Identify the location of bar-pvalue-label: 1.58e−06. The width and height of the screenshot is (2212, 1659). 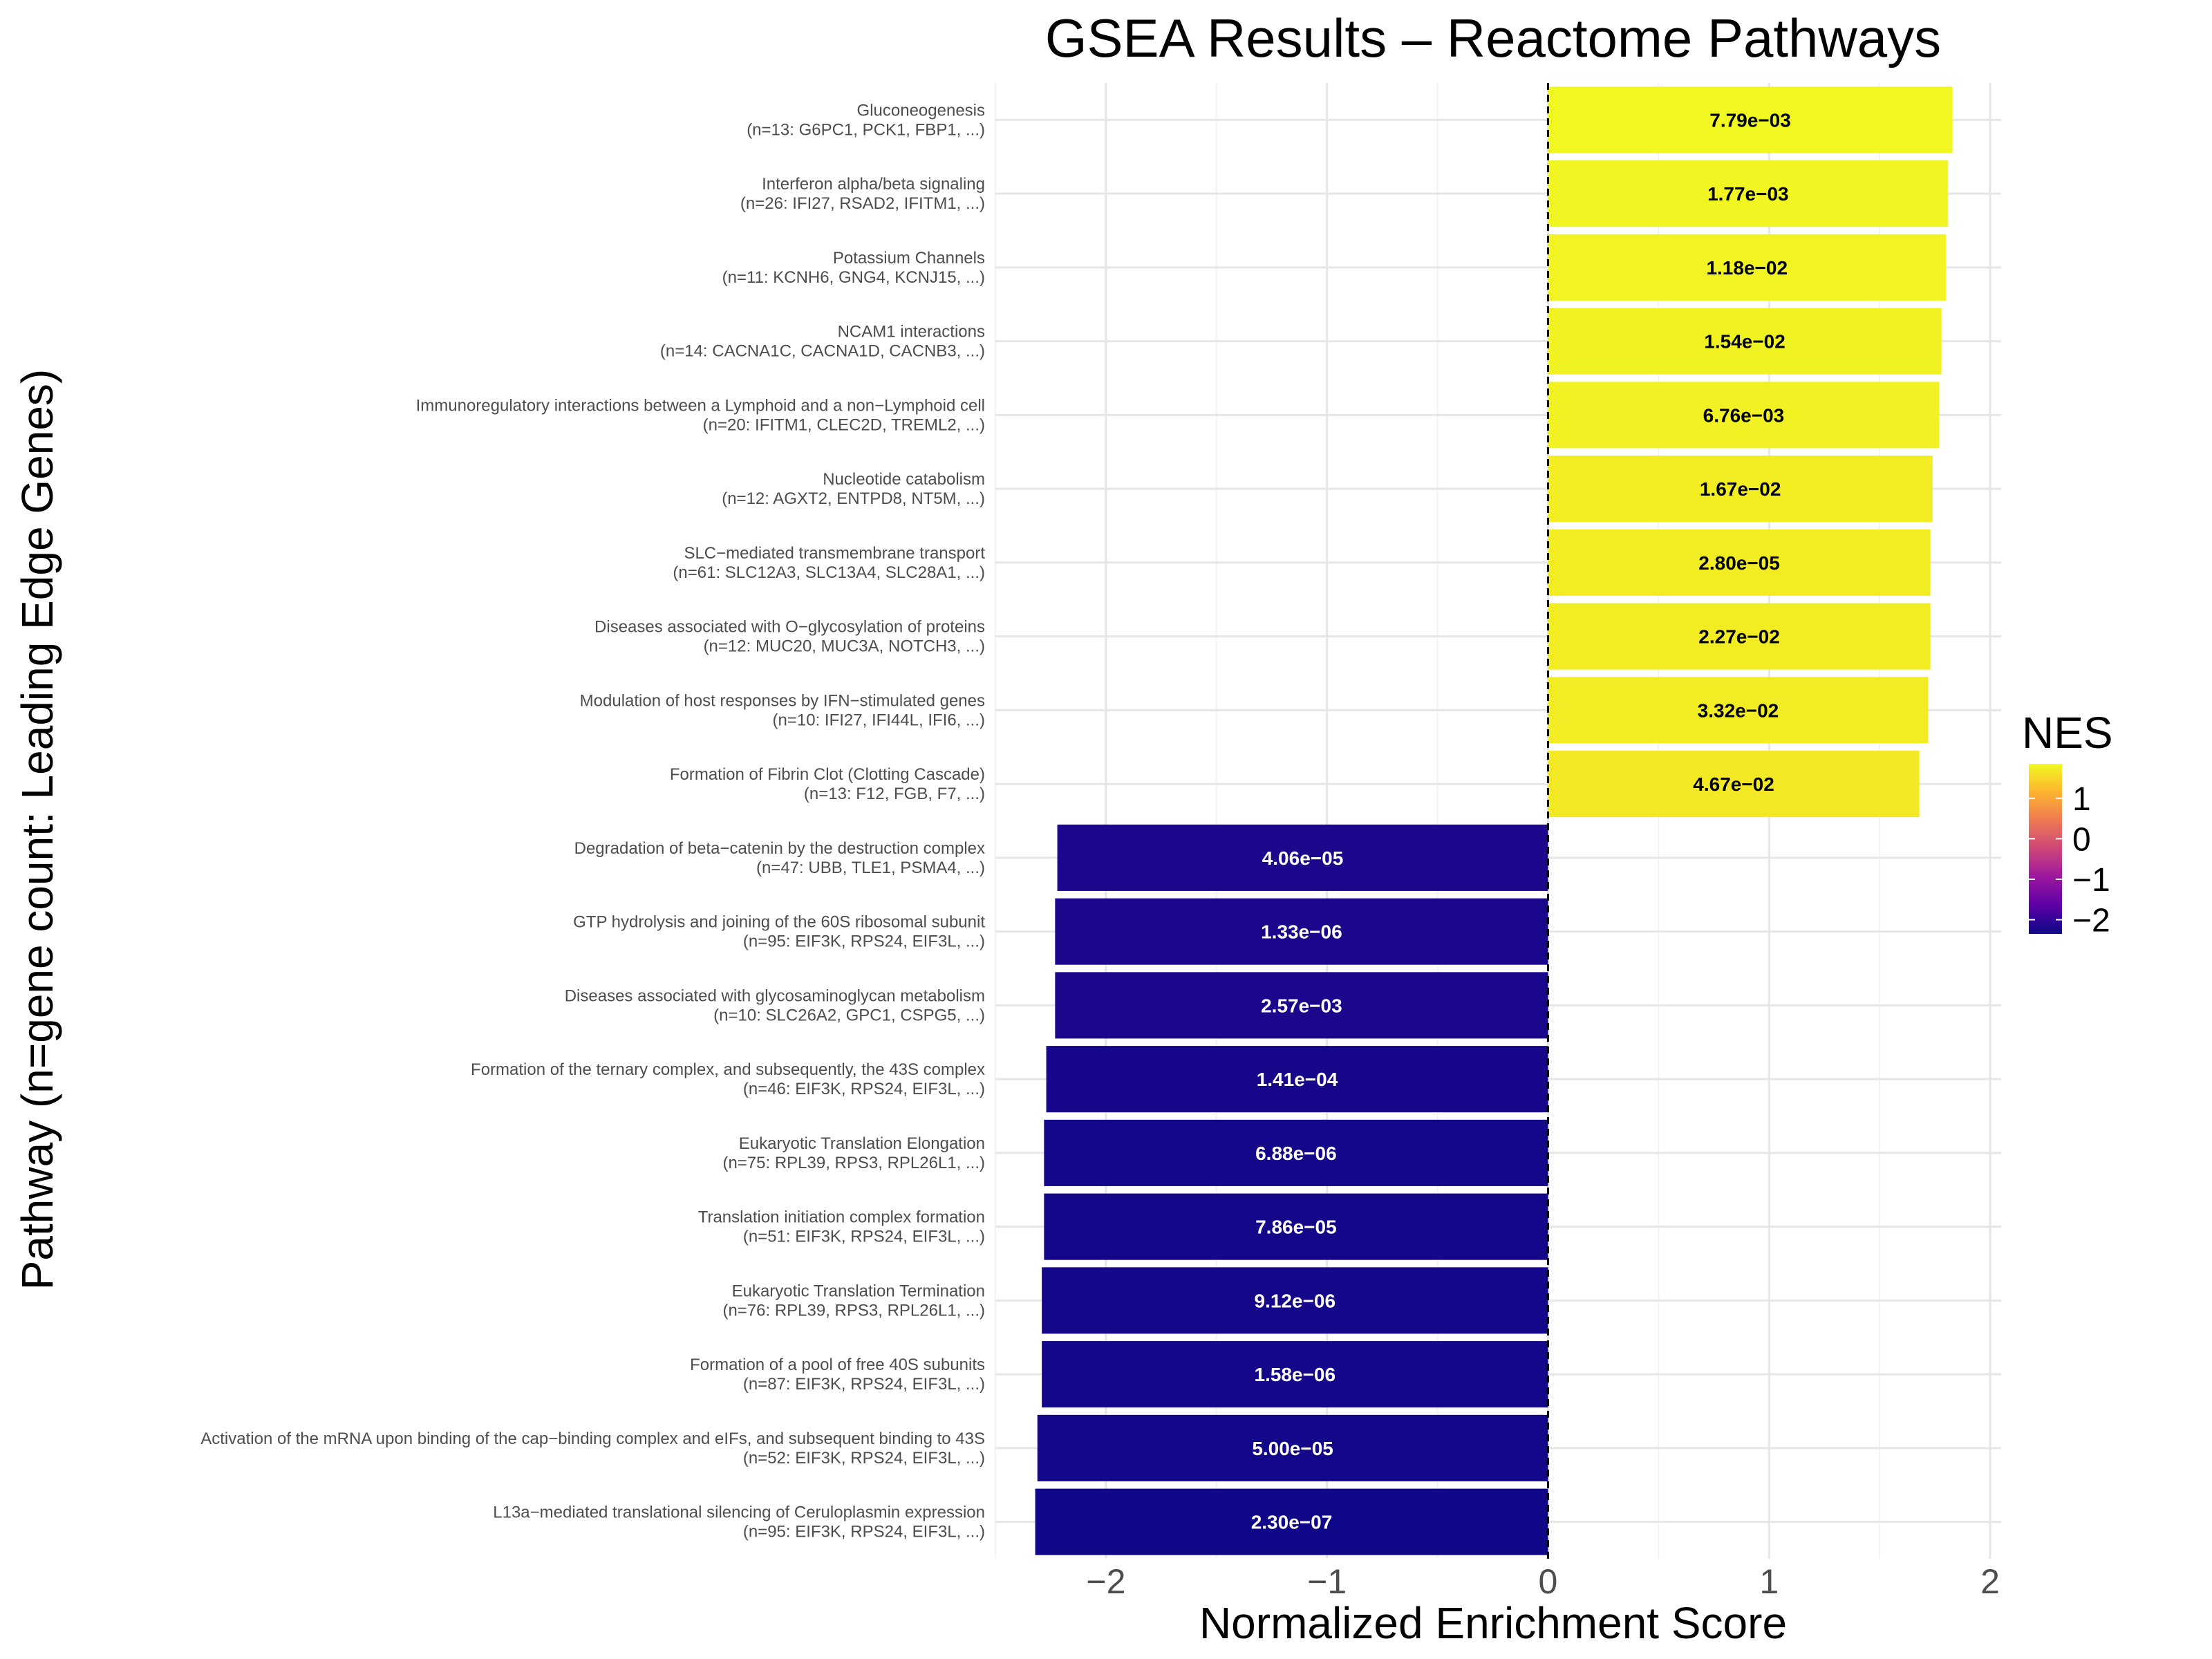
(1295, 1374).